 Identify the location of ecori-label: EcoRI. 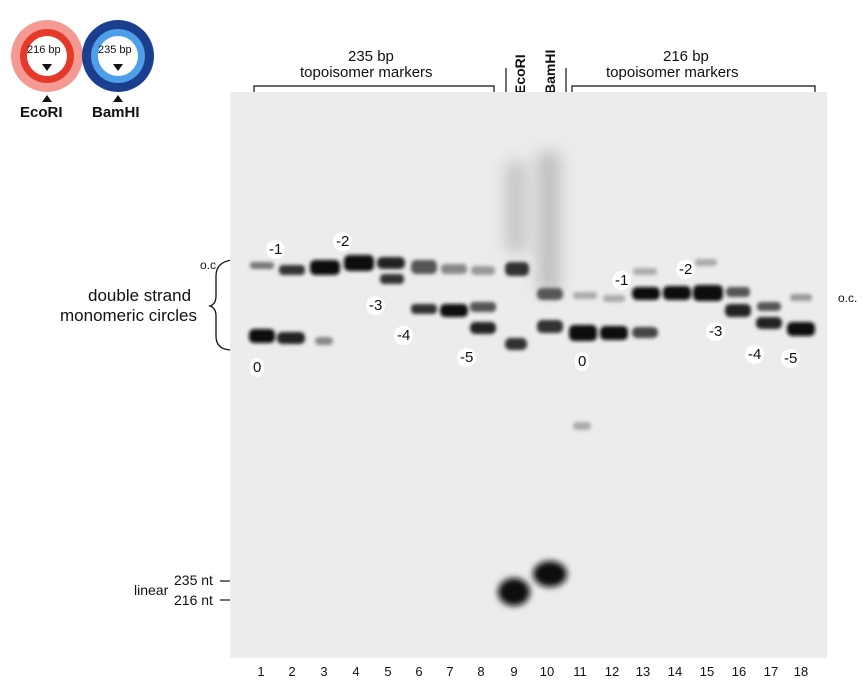
(41, 112).